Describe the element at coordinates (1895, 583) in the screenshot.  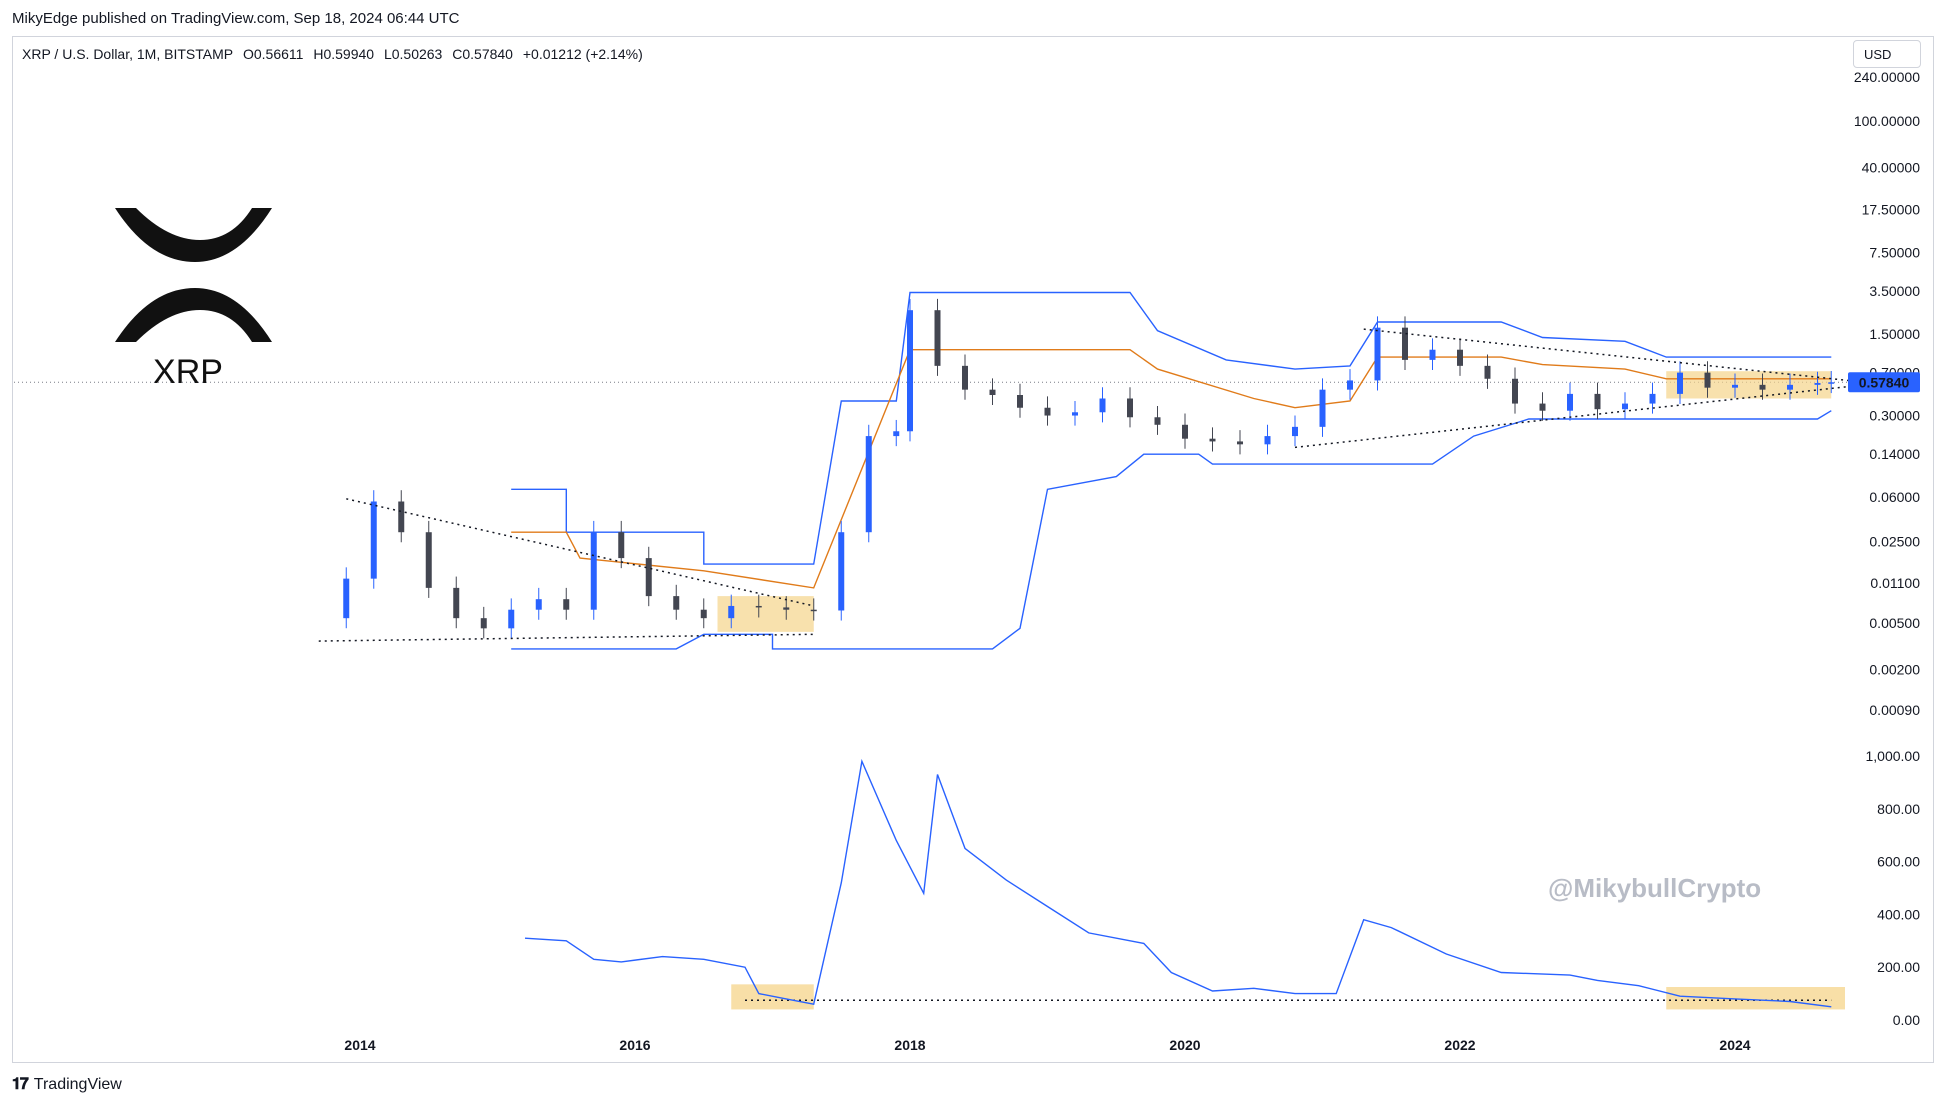
I see `price-tick-label: 0.01100` at that location.